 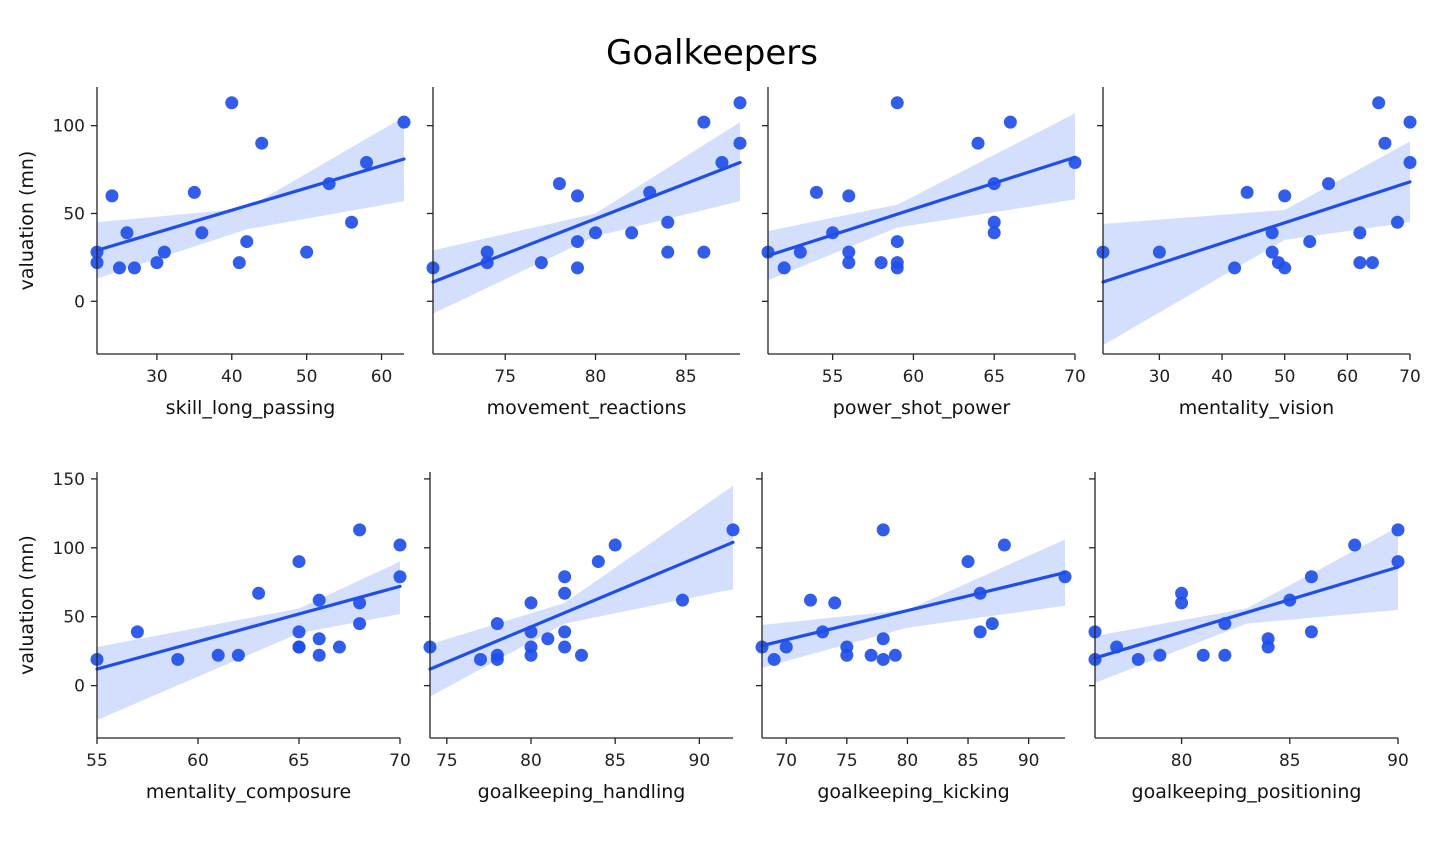 I want to click on x-tick-label: 50, so click(x=1285, y=377).